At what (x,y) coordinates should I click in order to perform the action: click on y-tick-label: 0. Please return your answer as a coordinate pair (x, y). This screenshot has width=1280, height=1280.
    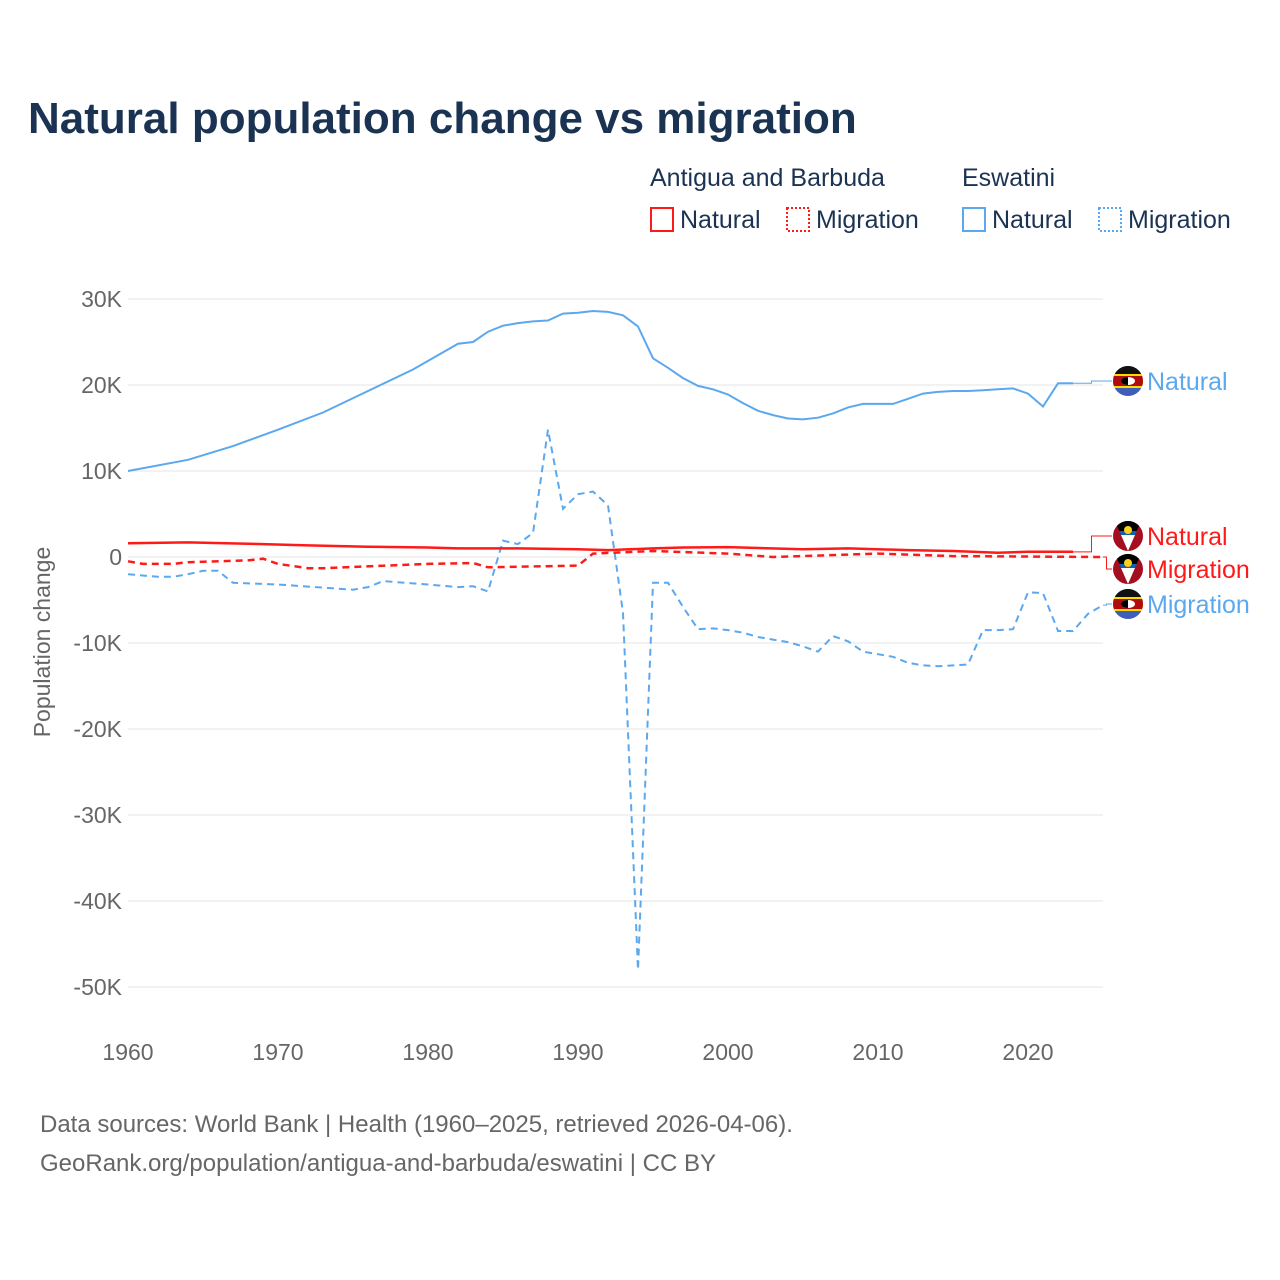
    Looking at the image, I should click on (115, 557).